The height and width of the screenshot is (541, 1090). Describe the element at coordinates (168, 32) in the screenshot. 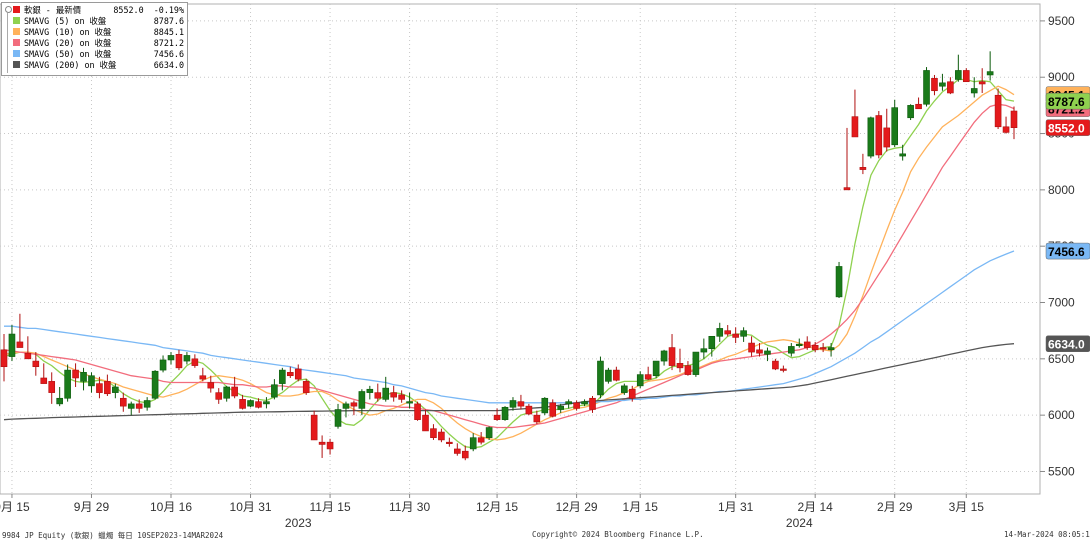

I see `legend-value: 8845.1` at that location.